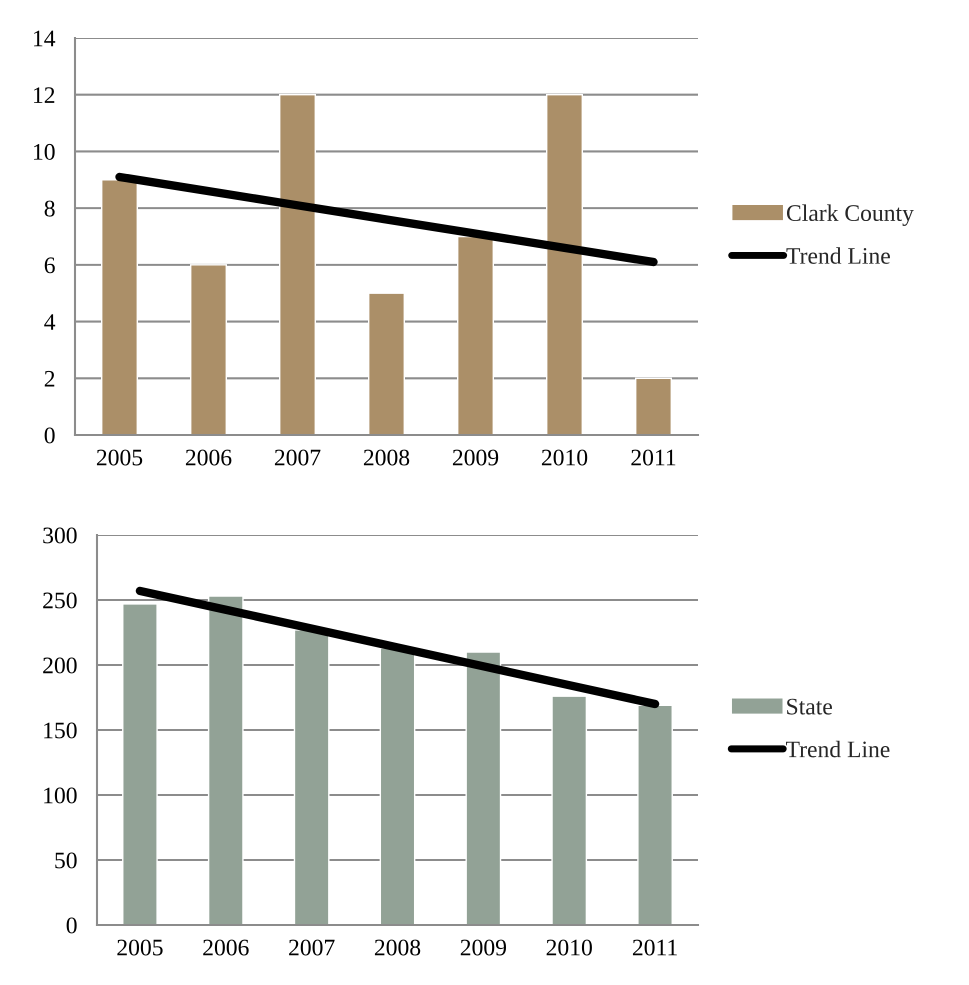 Image resolution: width=969 pixels, height=985 pixels. I want to click on y-tick-label: 2, so click(49, 378).